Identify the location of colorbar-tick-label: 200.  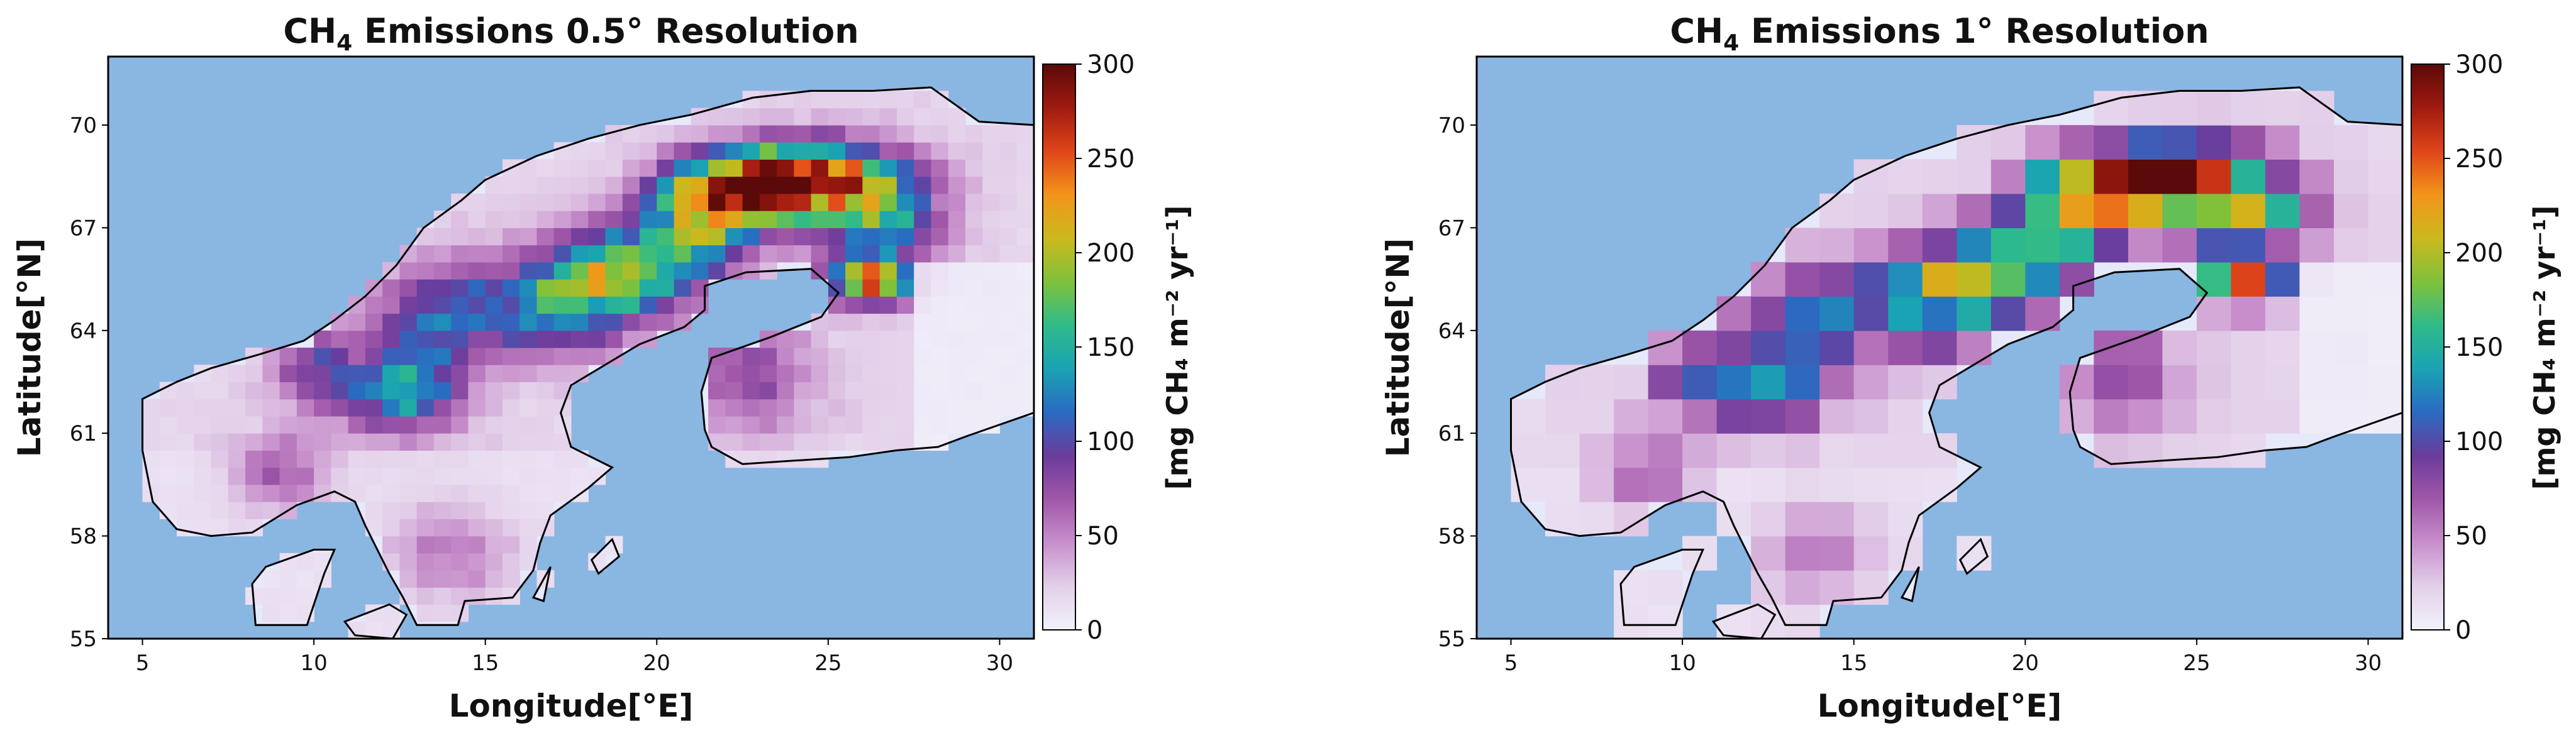
(1111, 254).